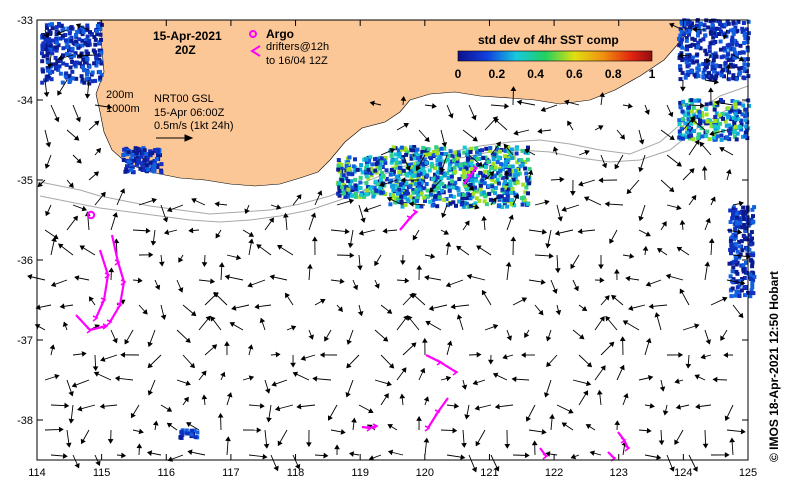 This screenshot has height=492, width=790. Describe the element at coordinates (25, 421) in the screenshot. I see `y-tick-label: -38` at that location.